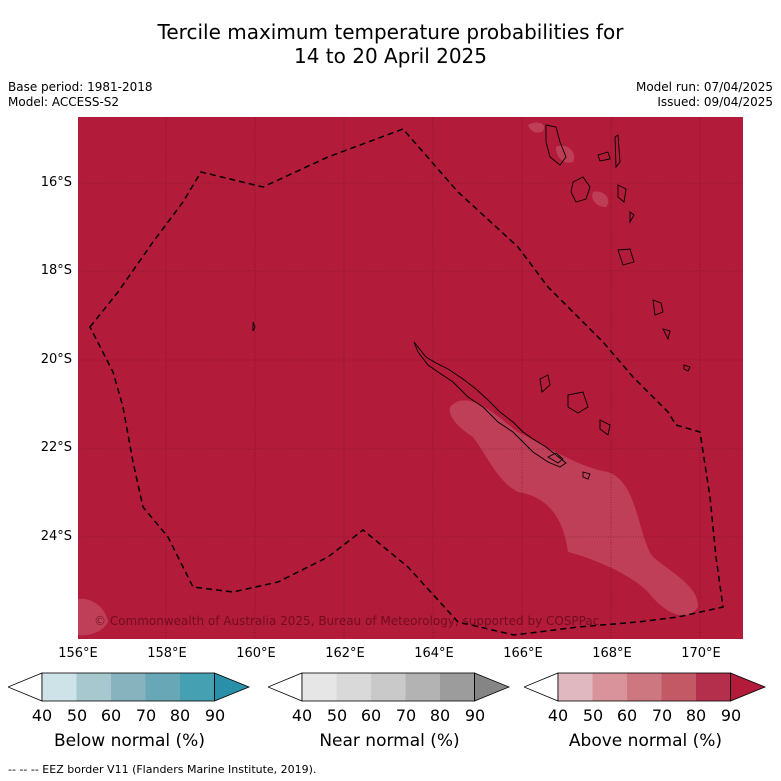 The height and width of the screenshot is (781, 781). Describe the element at coordinates (64, 102) in the screenshot. I see `model-name: Model: ACCESS-S2` at that location.